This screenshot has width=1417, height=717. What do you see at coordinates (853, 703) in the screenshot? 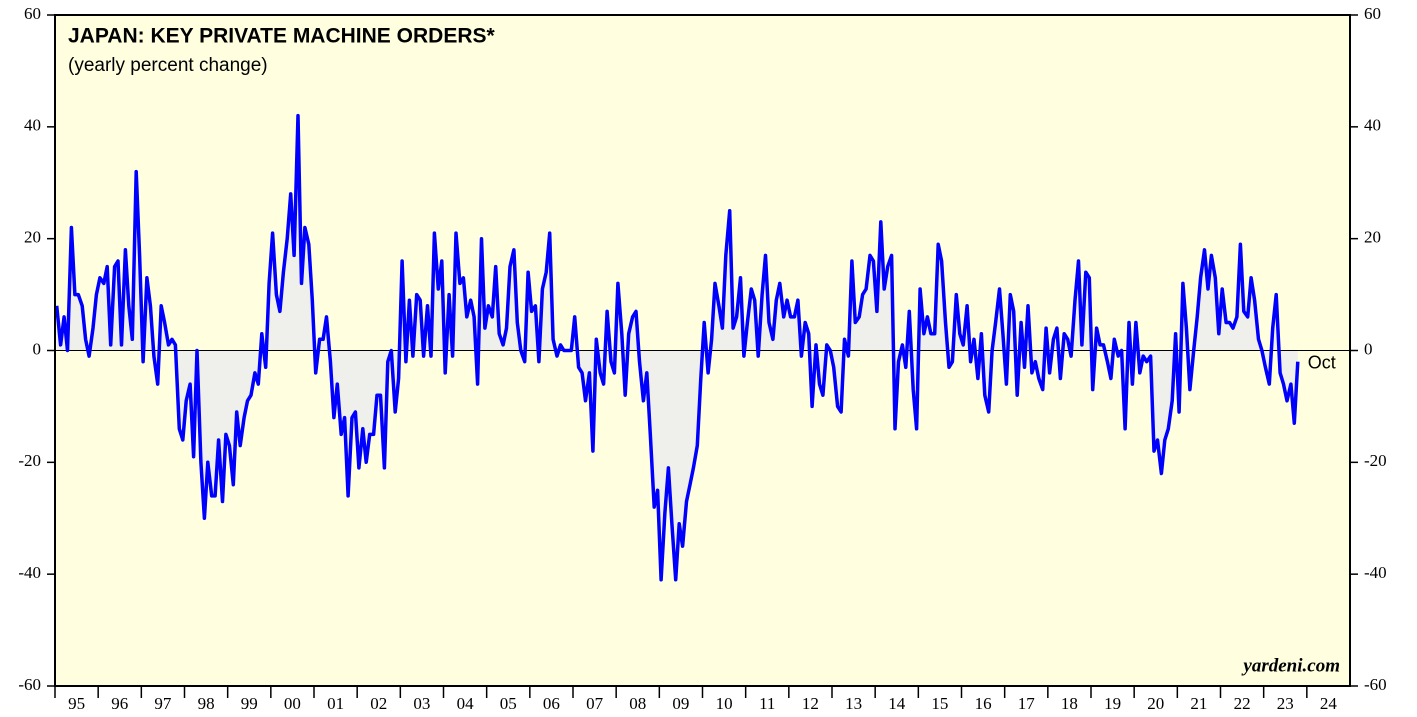
I see `x-tick-label: 13` at bounding box center [853, 703].